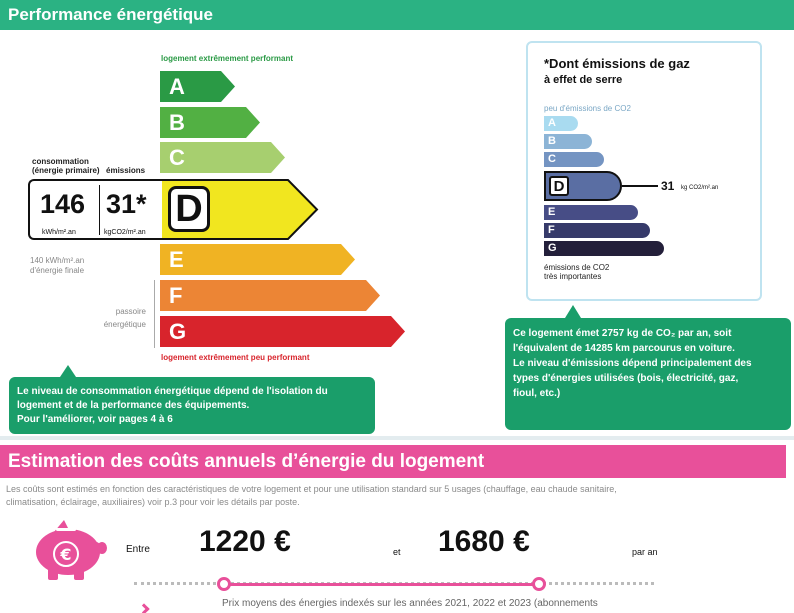 Image resolution: width=794 pixels, height=613 pixels. What do you see at coordinates (66, 170) in the screenshot?
I see `consumption-label-line2: (énergie primaire)` at bounding box center [66, 170].